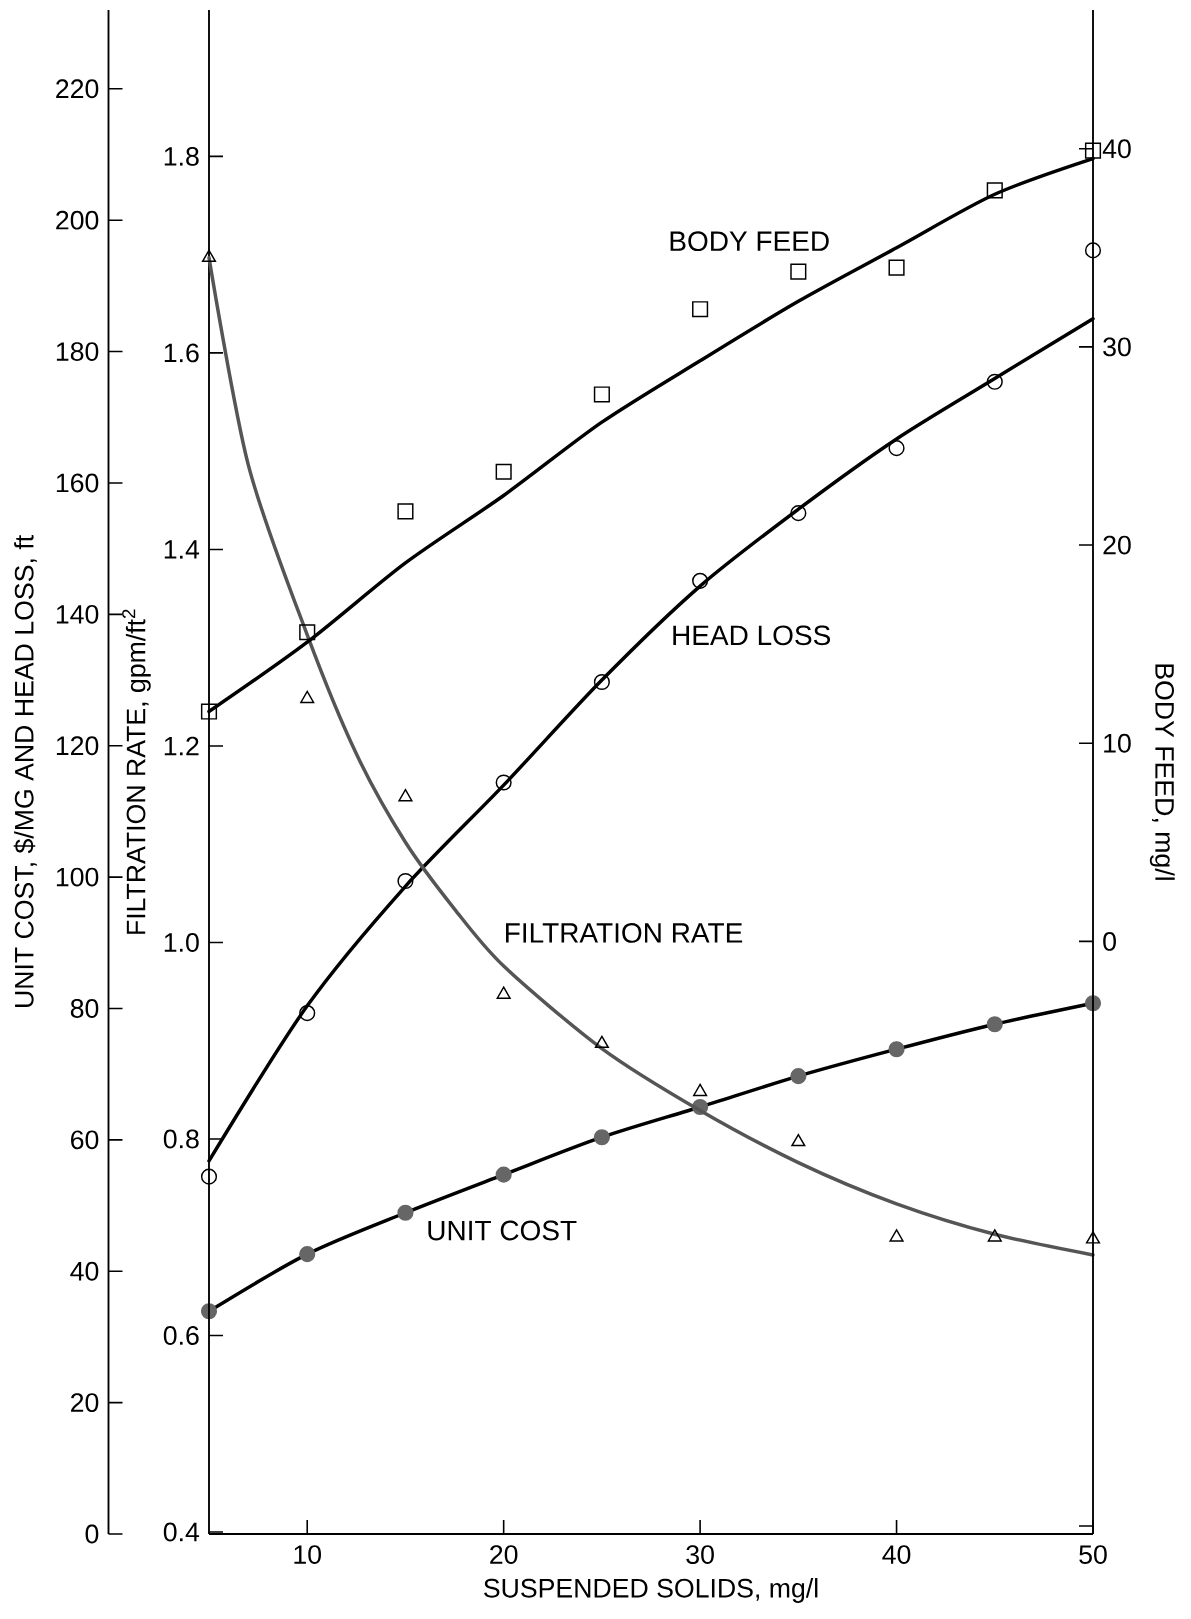 The image size is (1191, 1619). I want to click on x-tick-label: 10, so click(307, 1555).